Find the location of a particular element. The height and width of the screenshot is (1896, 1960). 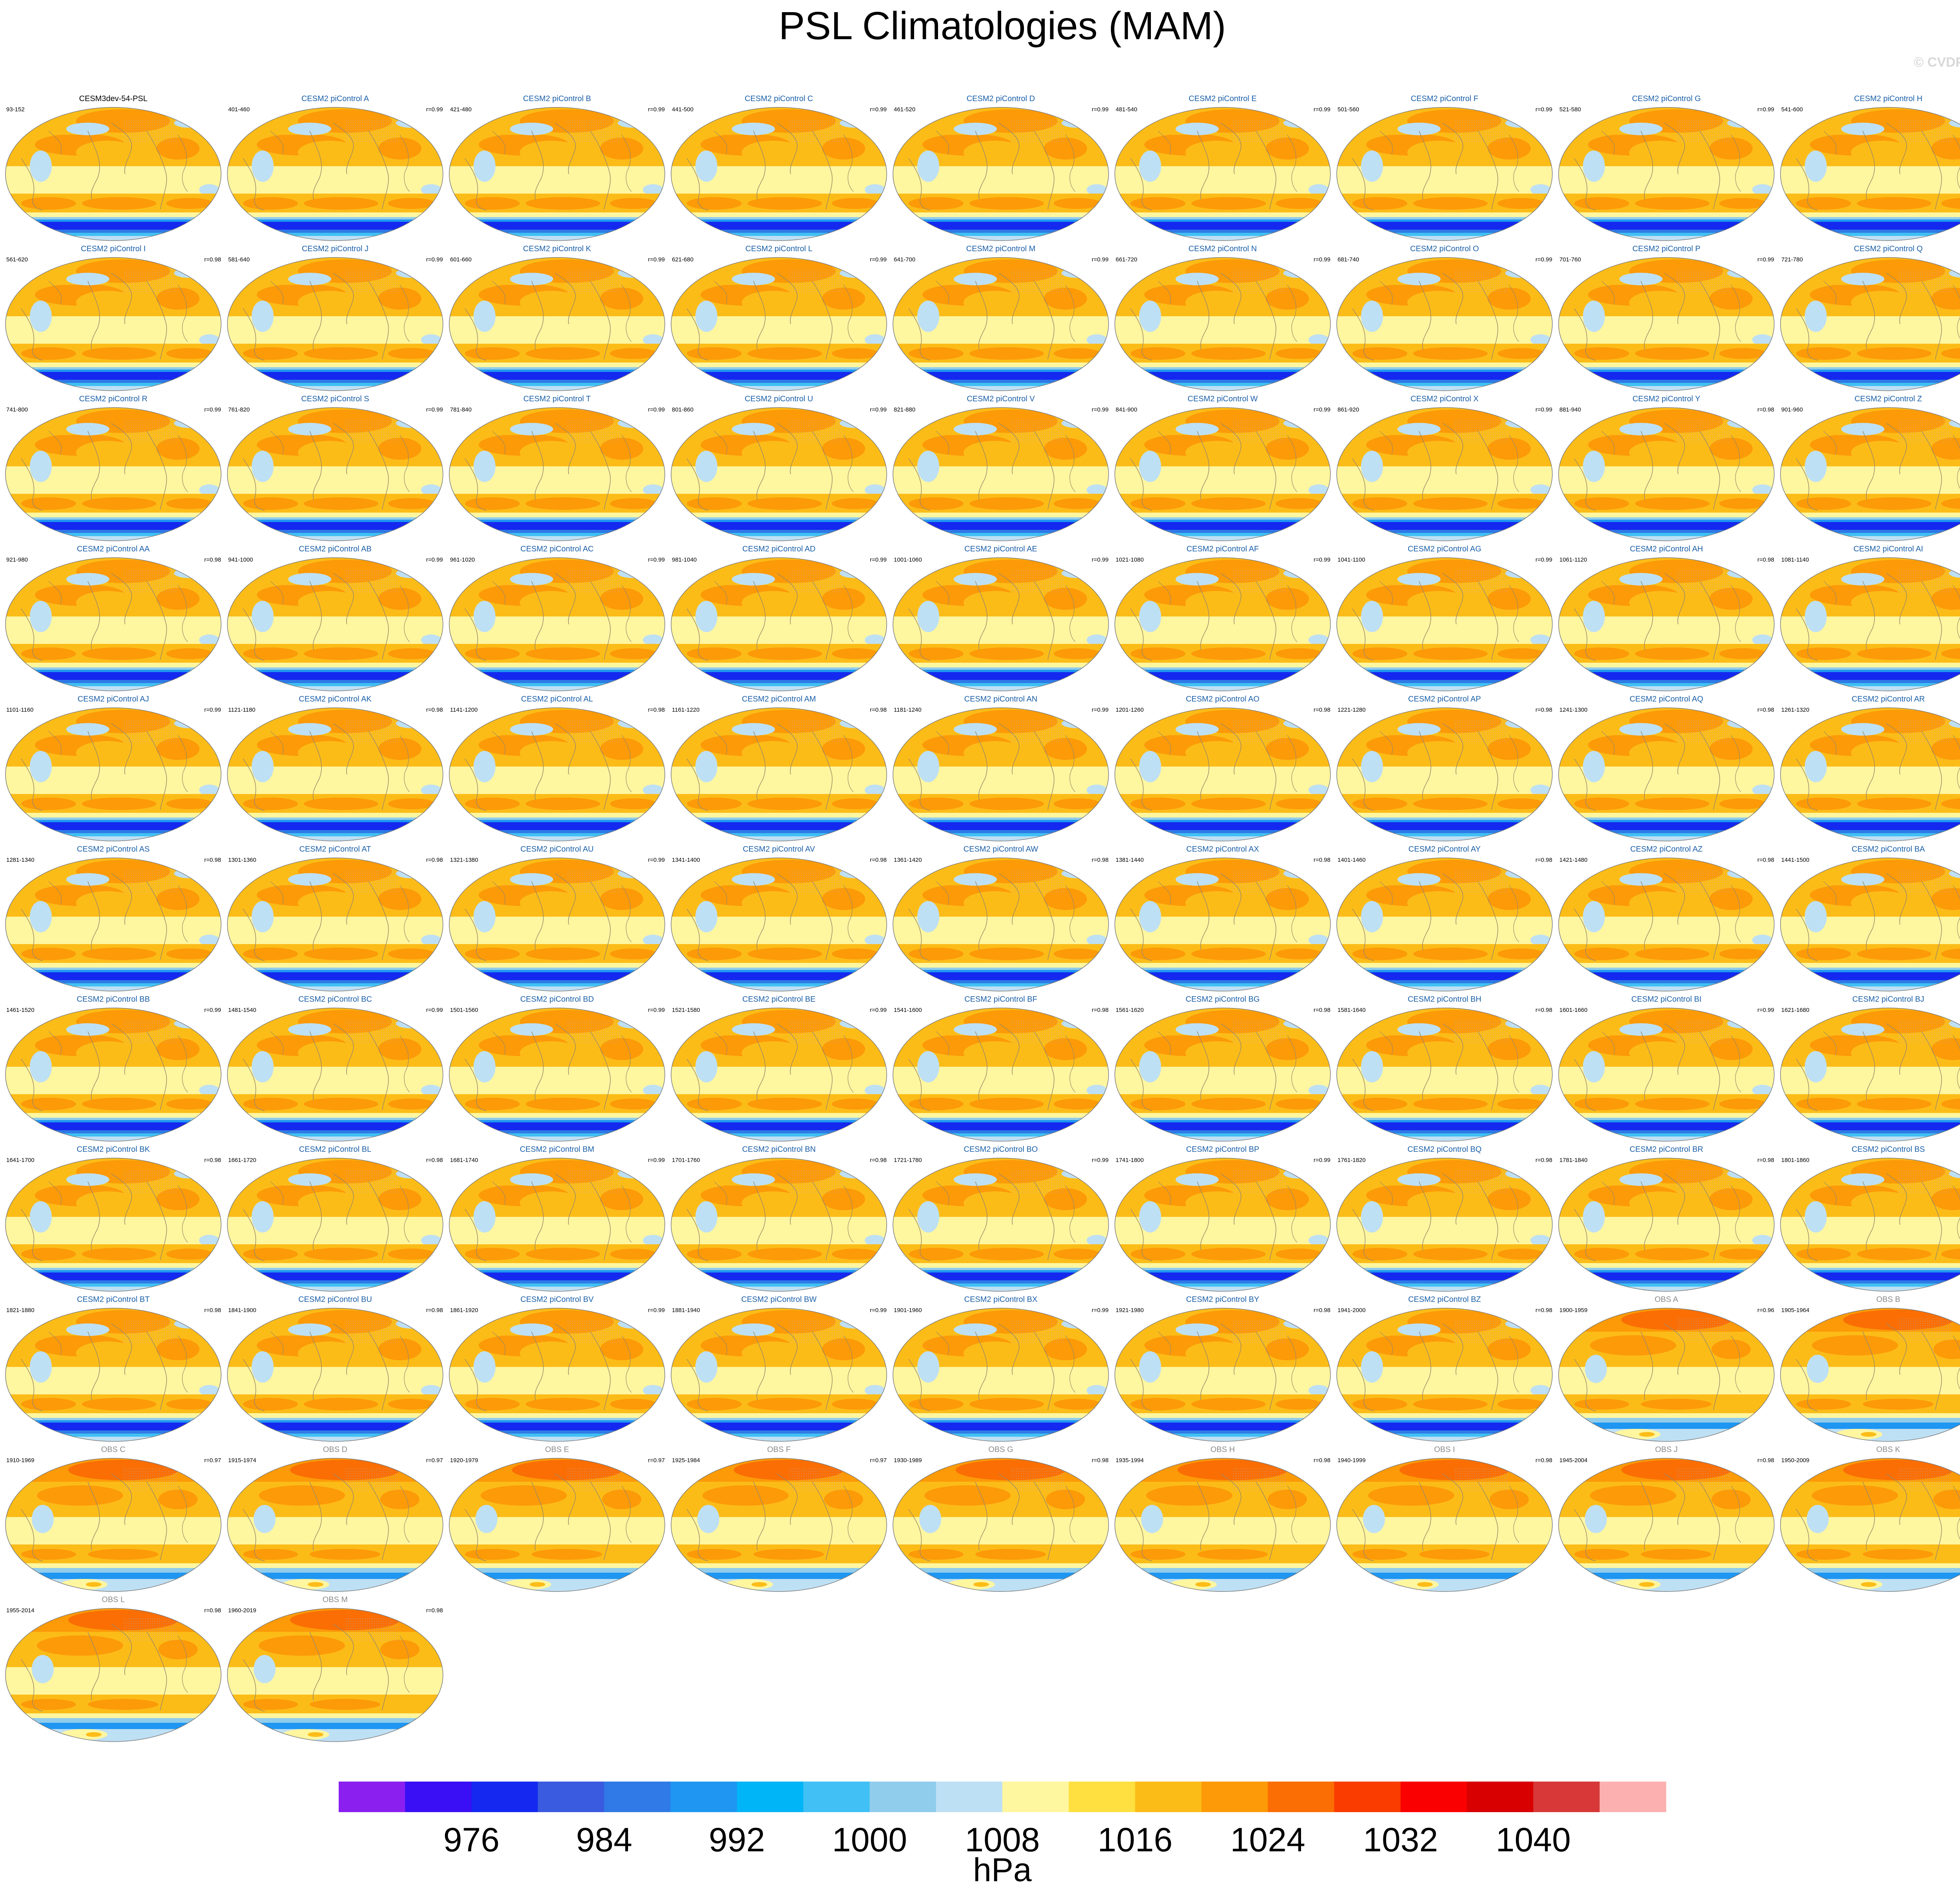

panel-years: 421-480 is located at coordinates (461, 109).